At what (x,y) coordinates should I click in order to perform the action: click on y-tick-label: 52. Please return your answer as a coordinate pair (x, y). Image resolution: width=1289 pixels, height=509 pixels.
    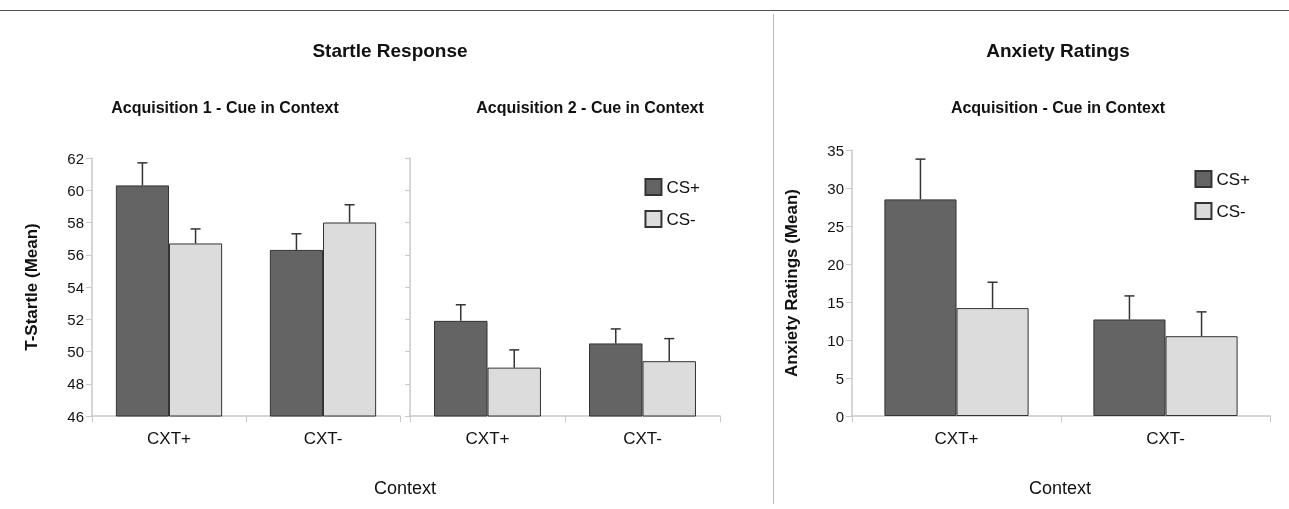
    Looking at the image, I should click on (75, 319).